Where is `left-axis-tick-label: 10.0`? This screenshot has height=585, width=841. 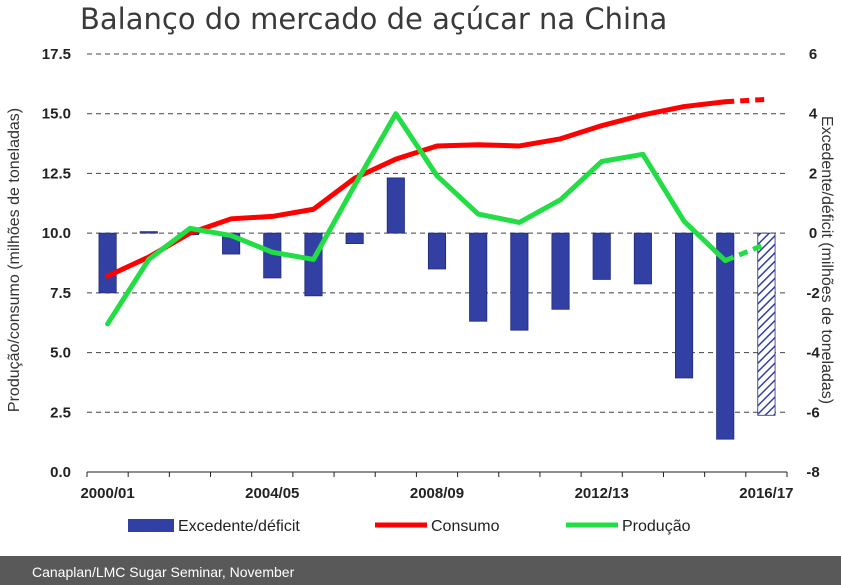
left-axis-tick-label: 10.0 is located at coordinates (56, 233).